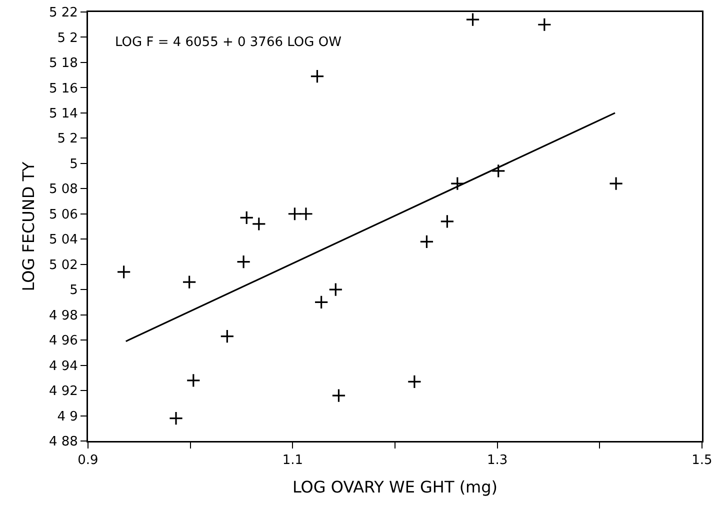 The width and height of the screenshot is (714, 507). Describe the element at coordinates (63, 316) in the screenshot. I see `y-tick-label: 4 98` at that location.